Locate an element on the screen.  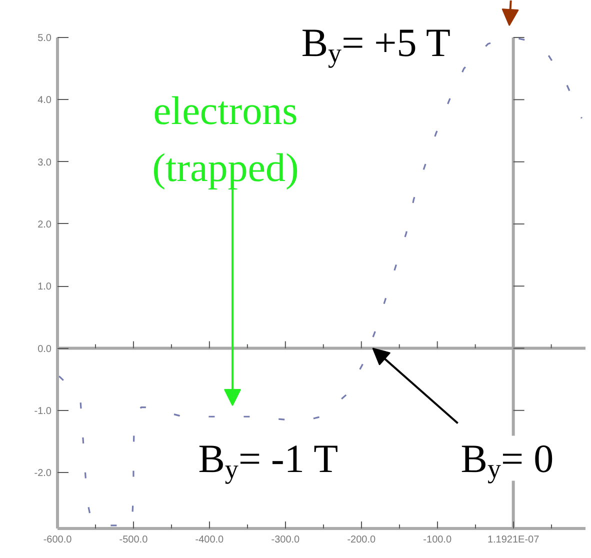
x-tick-label: -100.0 is located at coordinates (437, 540).